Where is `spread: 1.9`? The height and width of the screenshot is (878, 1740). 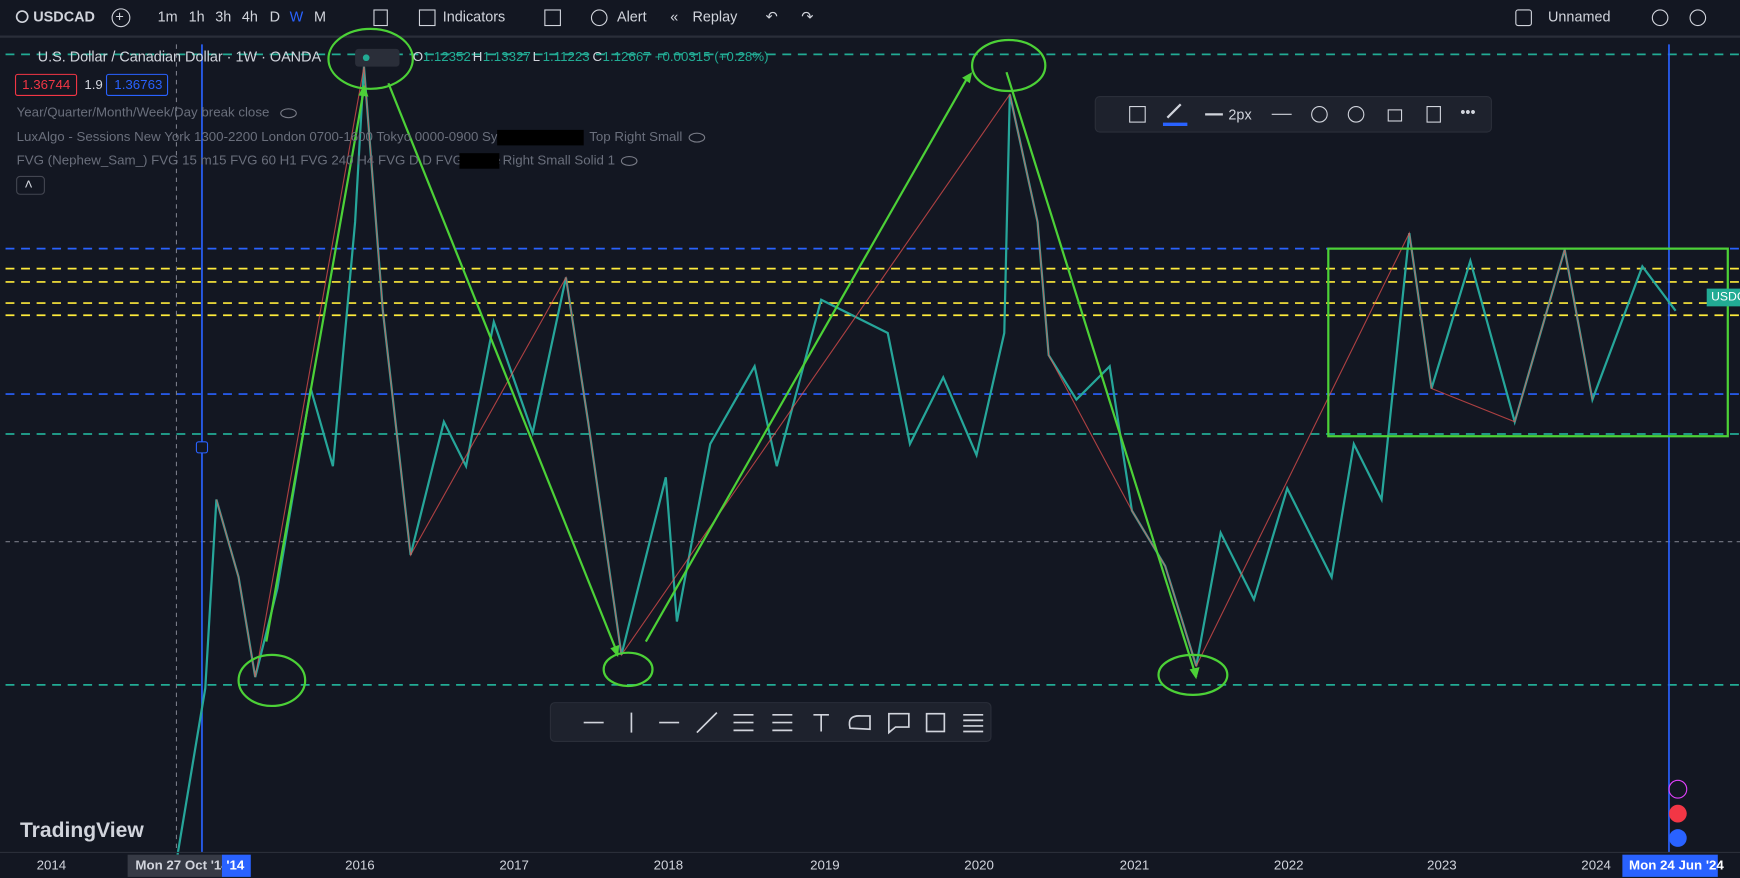 spread: 1.9 is located at coordinates (93, 84).